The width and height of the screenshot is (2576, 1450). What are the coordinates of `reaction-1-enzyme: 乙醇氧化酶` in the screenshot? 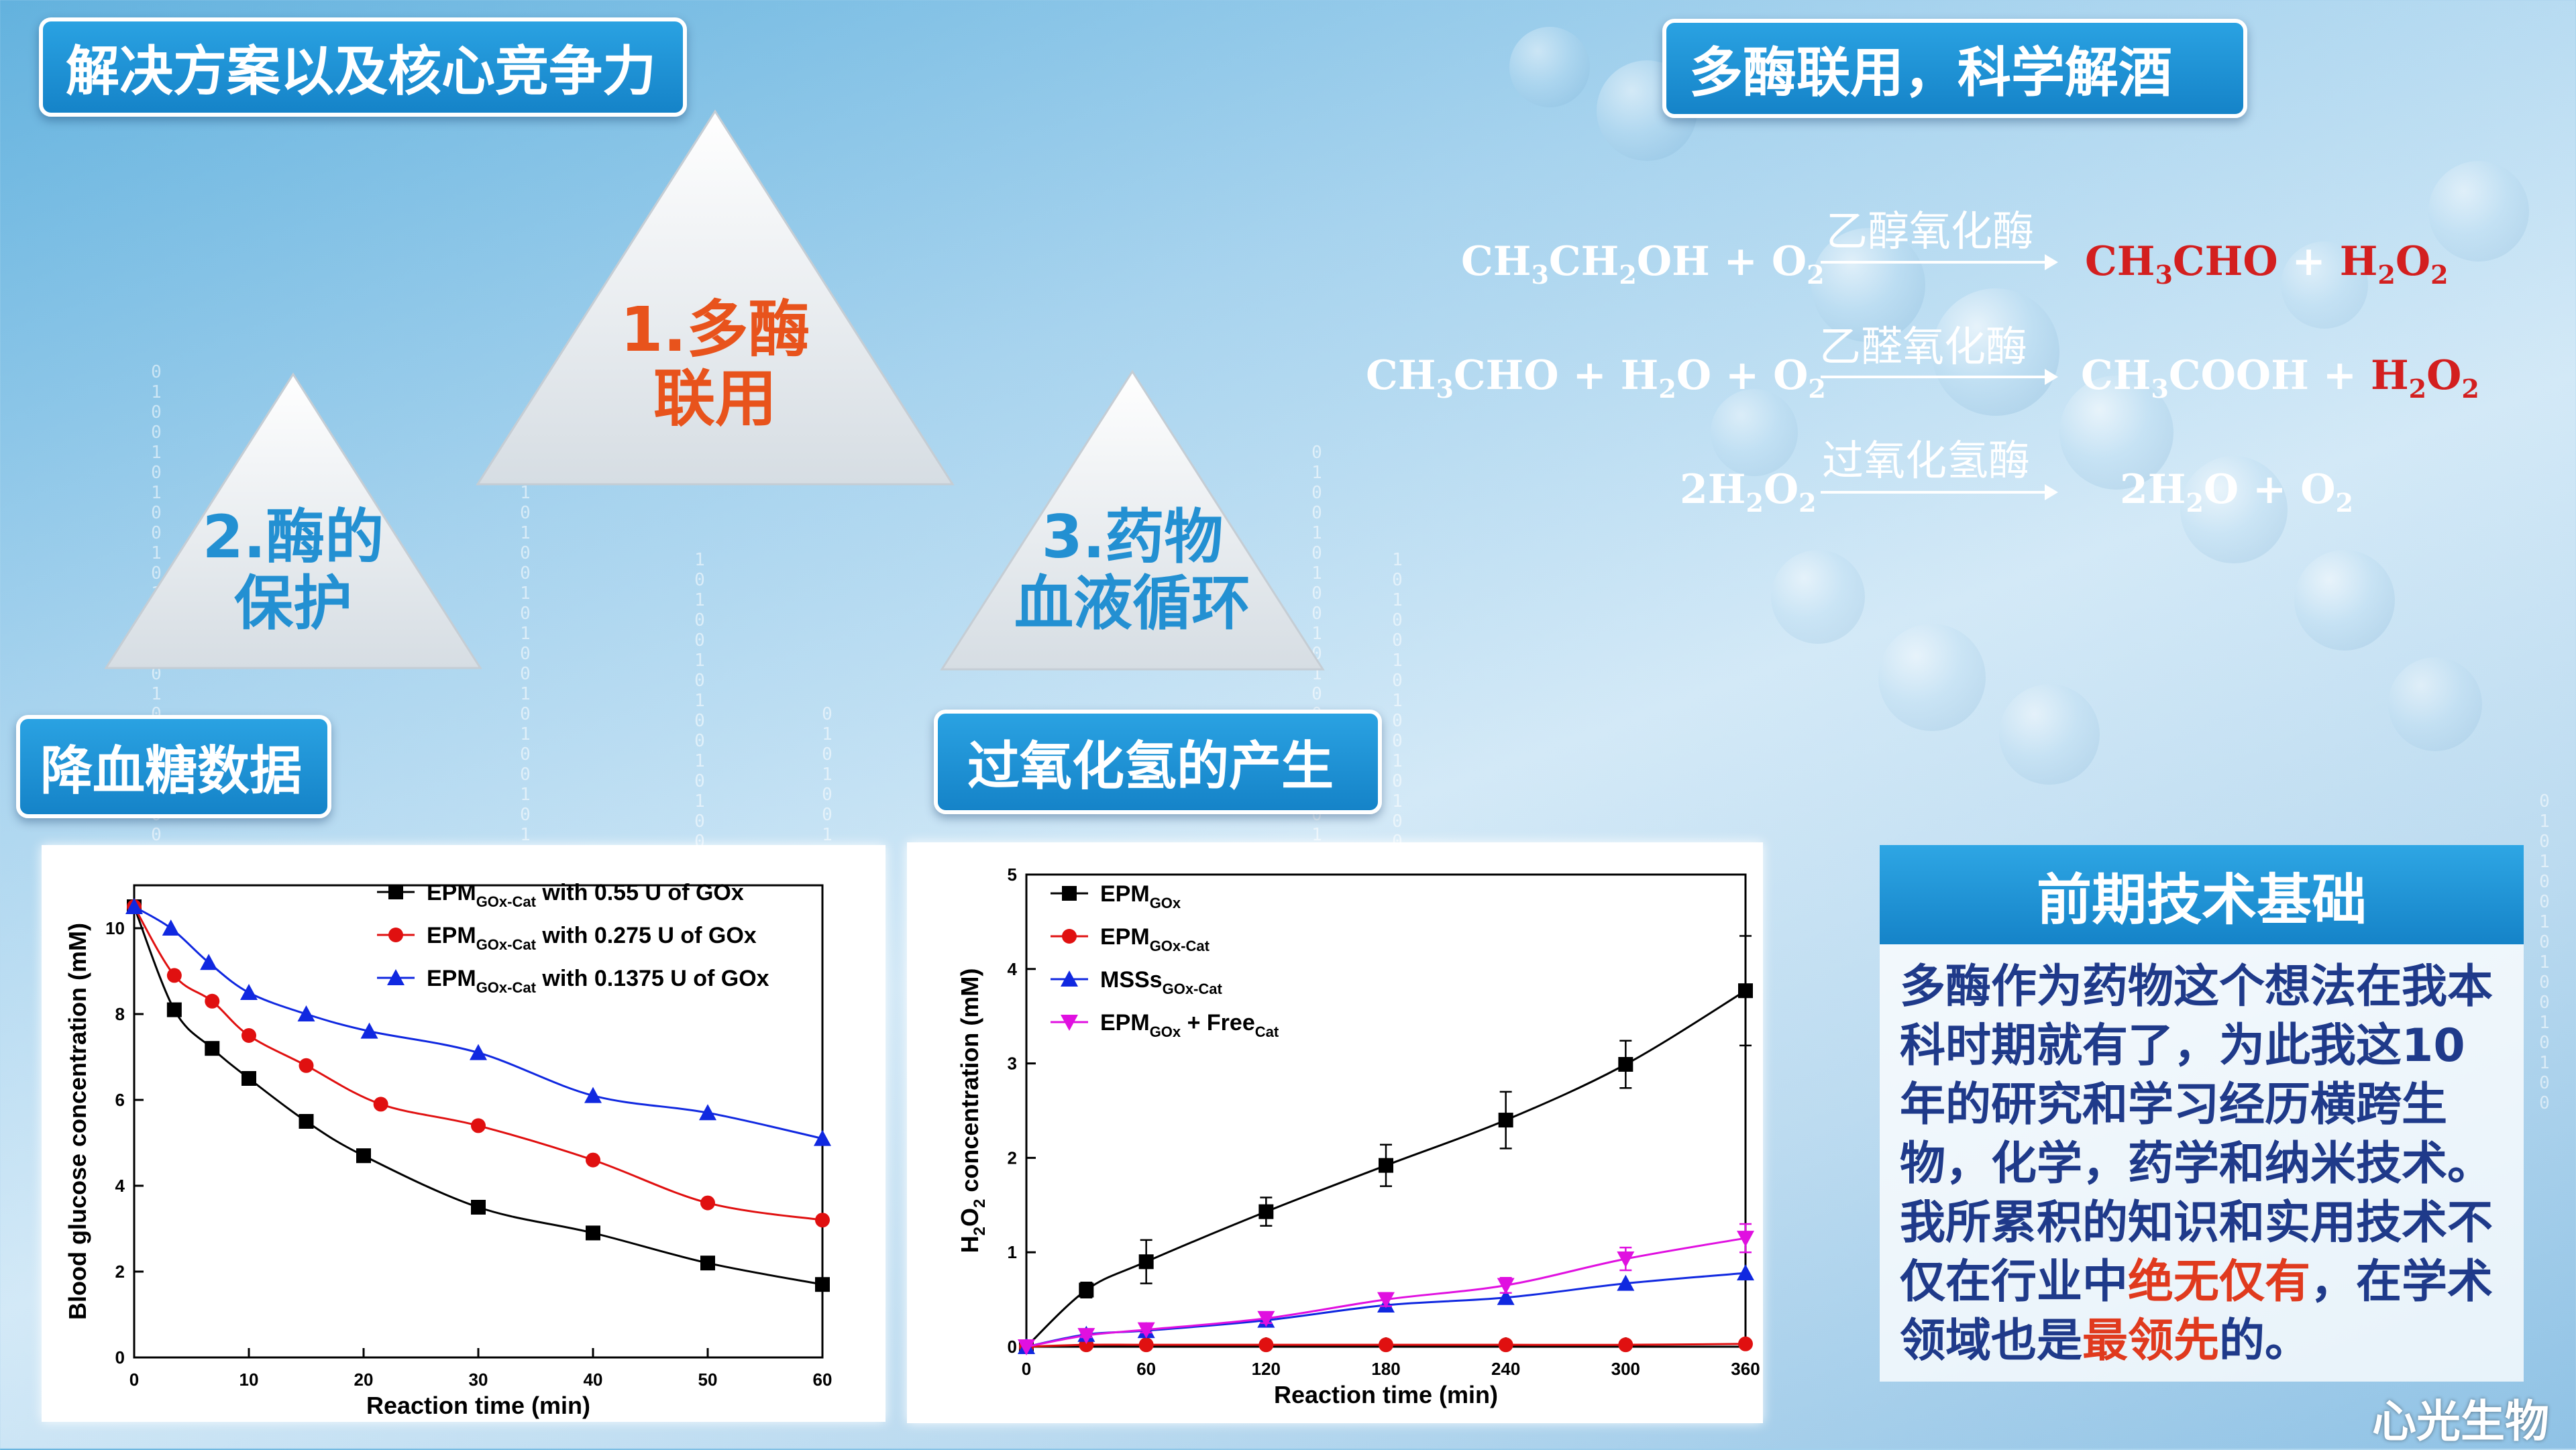 It's located at (1930, 231).